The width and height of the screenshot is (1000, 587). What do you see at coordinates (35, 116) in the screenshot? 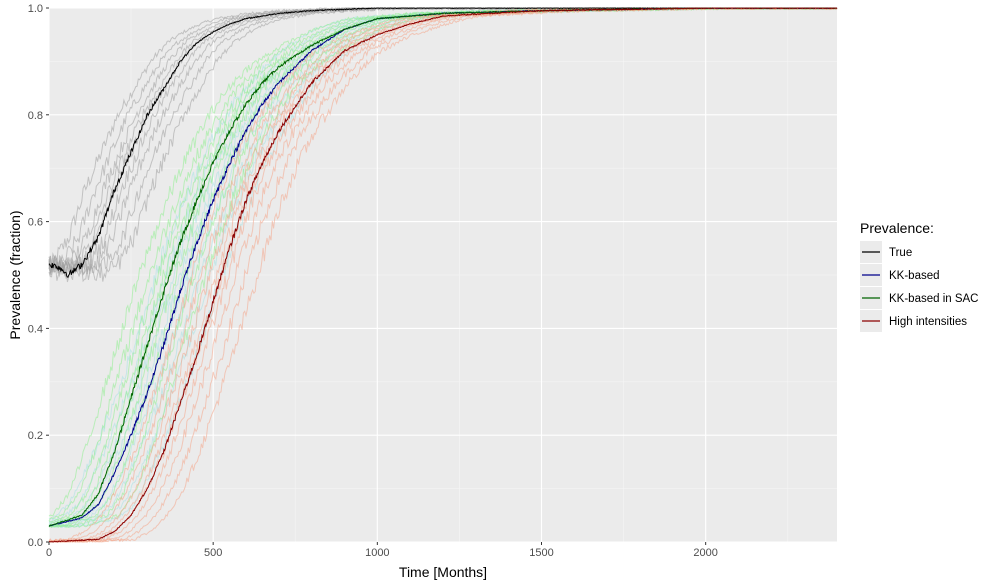
I see `y-tick-label: 0.8` at bounding box center [35, 116].